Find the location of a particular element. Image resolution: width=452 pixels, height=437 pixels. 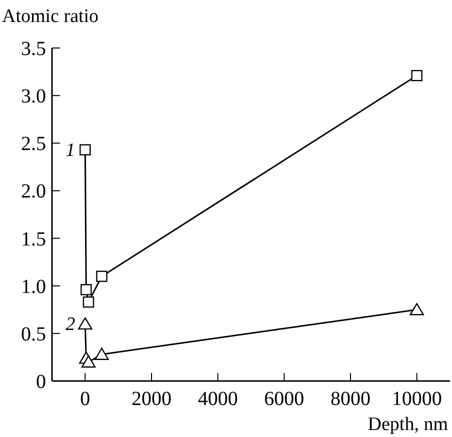

x-axis-title: Depth, nm is located at coordinates (408, 424).